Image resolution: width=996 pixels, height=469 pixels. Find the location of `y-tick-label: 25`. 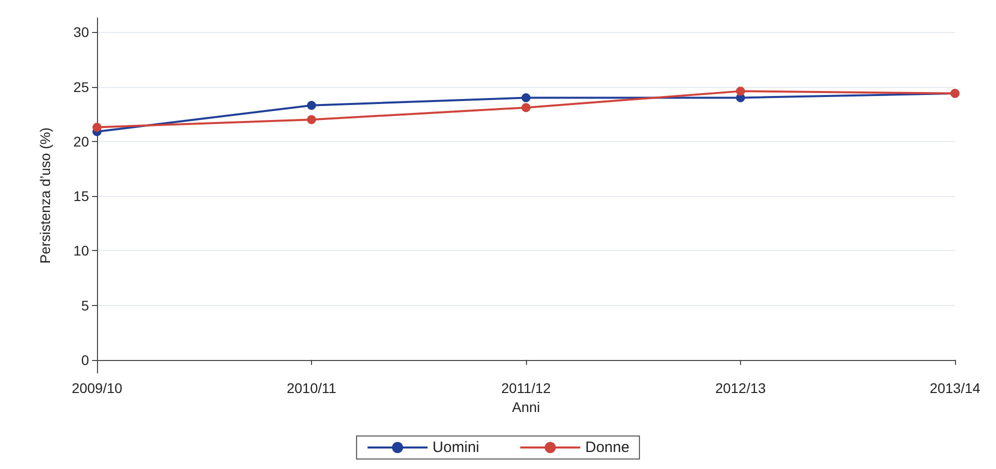

y-tick-label: 25 is located at coordinates (81, 86).